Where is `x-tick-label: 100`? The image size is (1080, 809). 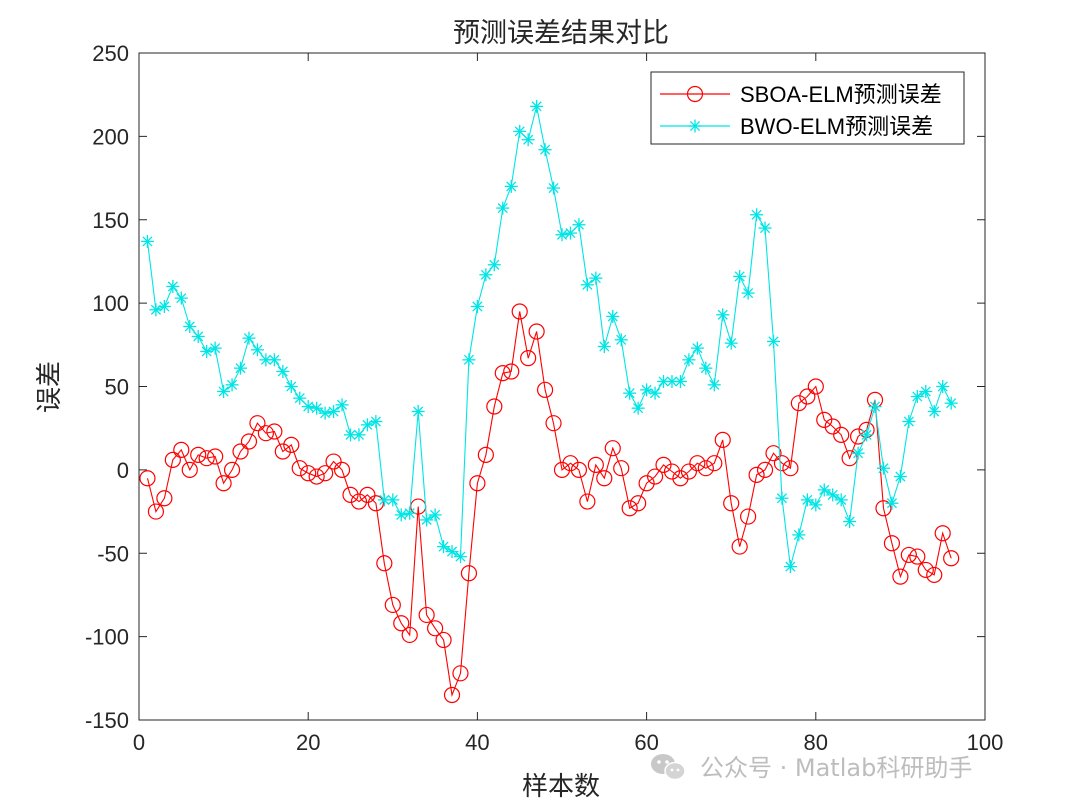 x-tick-label: 100 is located at coordinates (985, 742).